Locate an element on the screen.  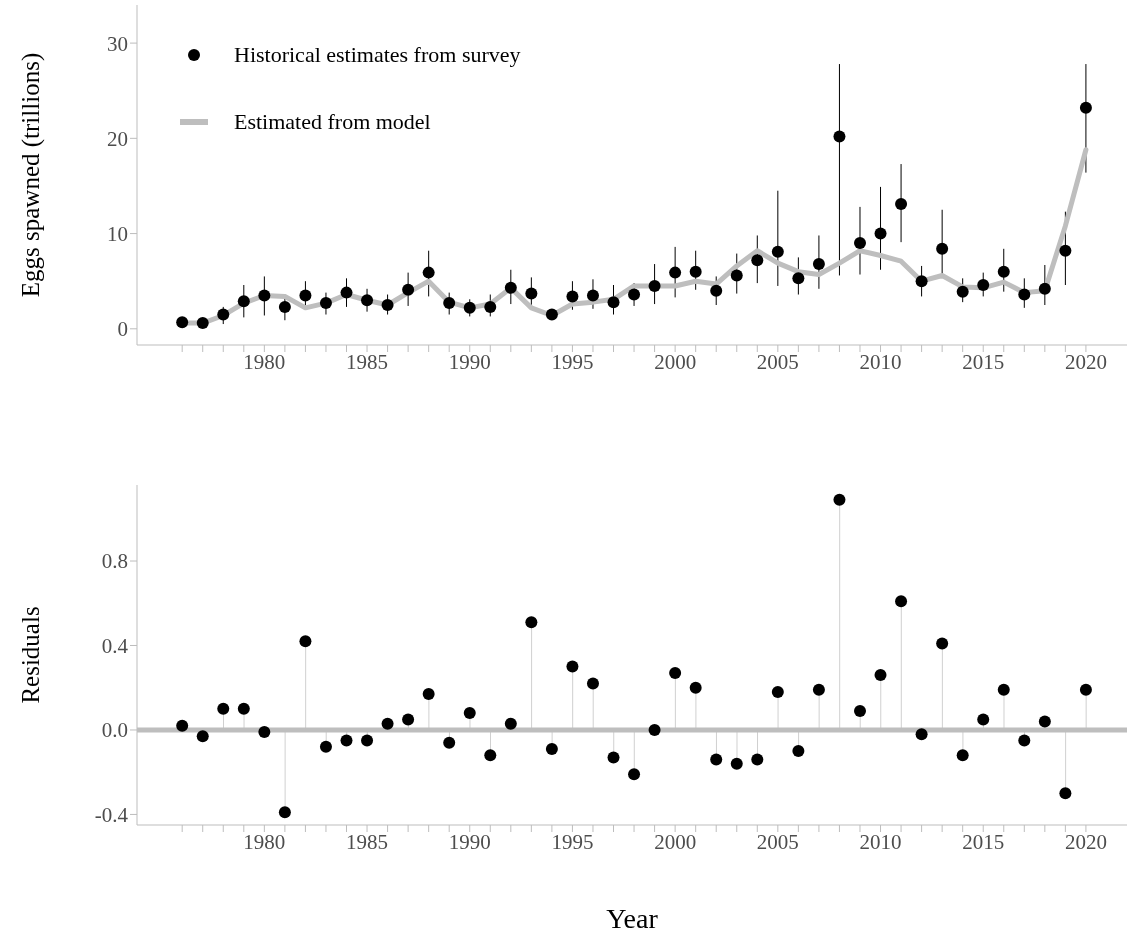
y-tick-label: 20 is located at coordinates (117, 138).